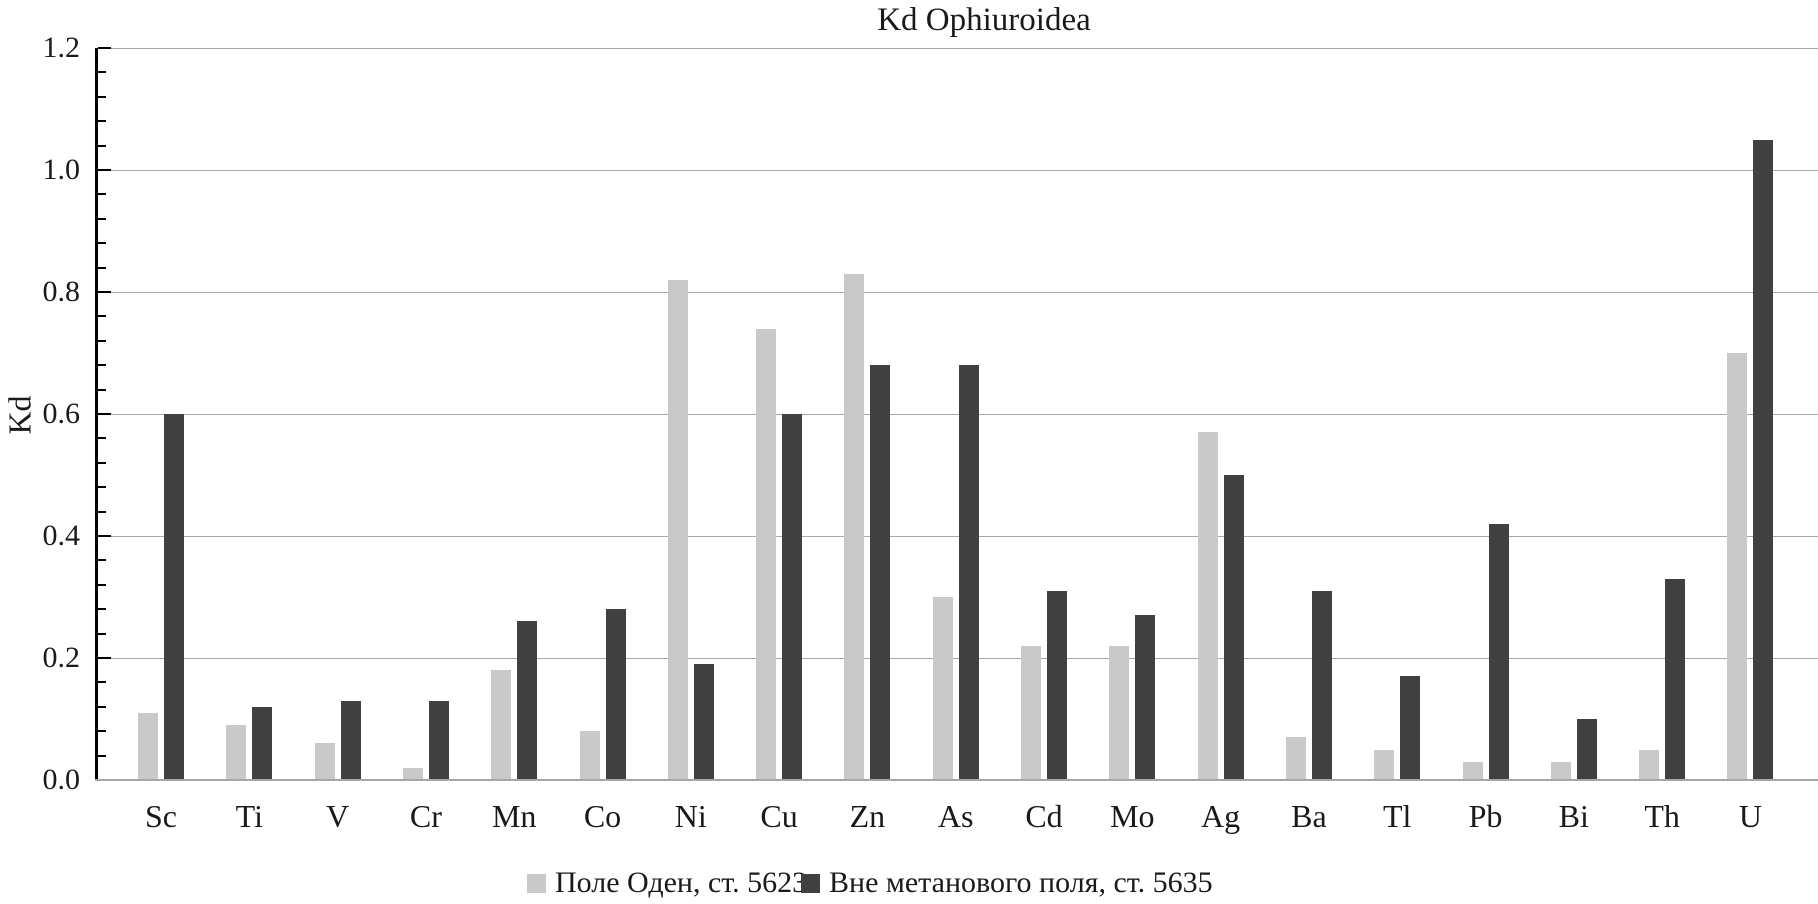  What do you see at coordinates (1485, 816) in the screenshot?
I see `x-label-Pb: Pb` at bounding box center [1485, 816].